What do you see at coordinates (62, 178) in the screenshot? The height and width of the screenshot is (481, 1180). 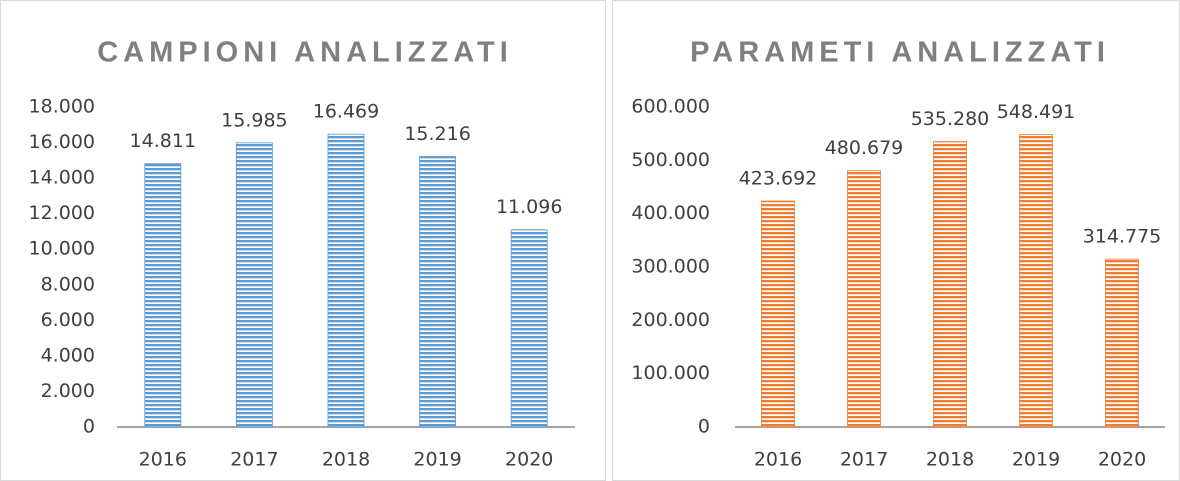 I see `y-tick-label: 14.000` at bounding box center [62, 178].